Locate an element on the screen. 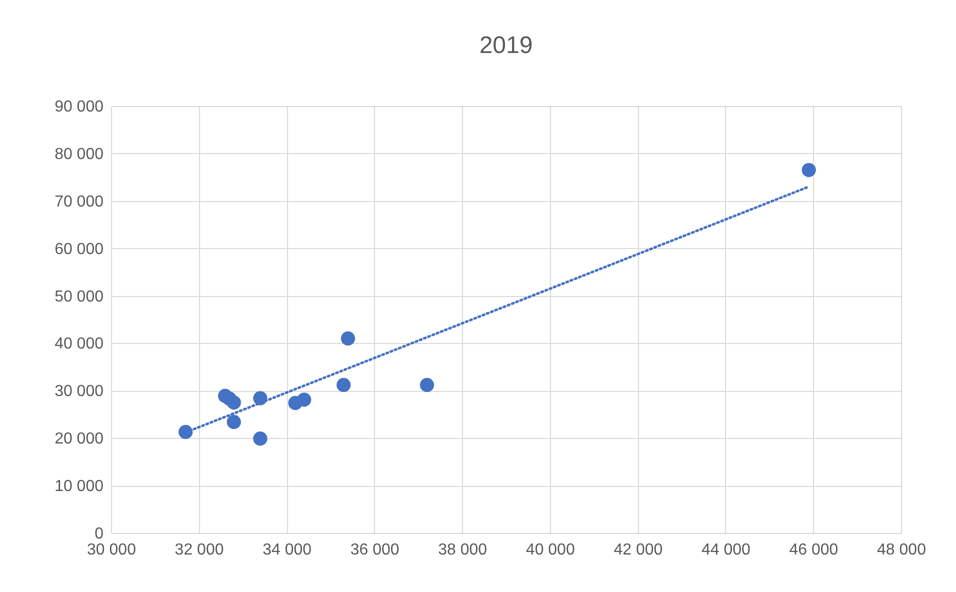  x-tick-label: 44 000 is located at coordinates (726, 550).